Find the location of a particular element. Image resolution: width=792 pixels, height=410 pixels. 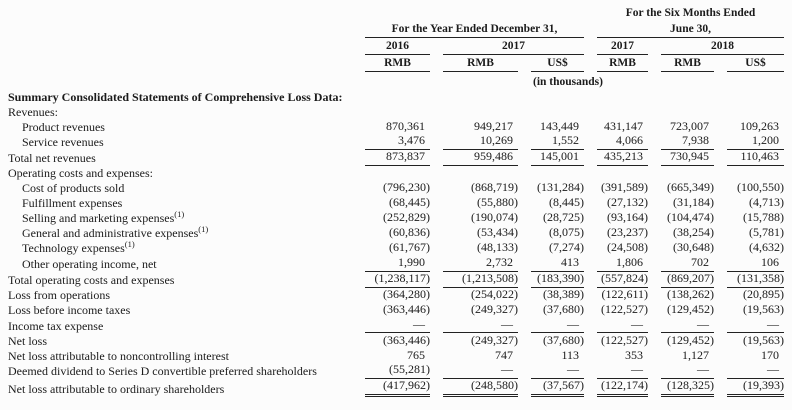

cell-value: (557,824) is located at coordinates (616, 279).